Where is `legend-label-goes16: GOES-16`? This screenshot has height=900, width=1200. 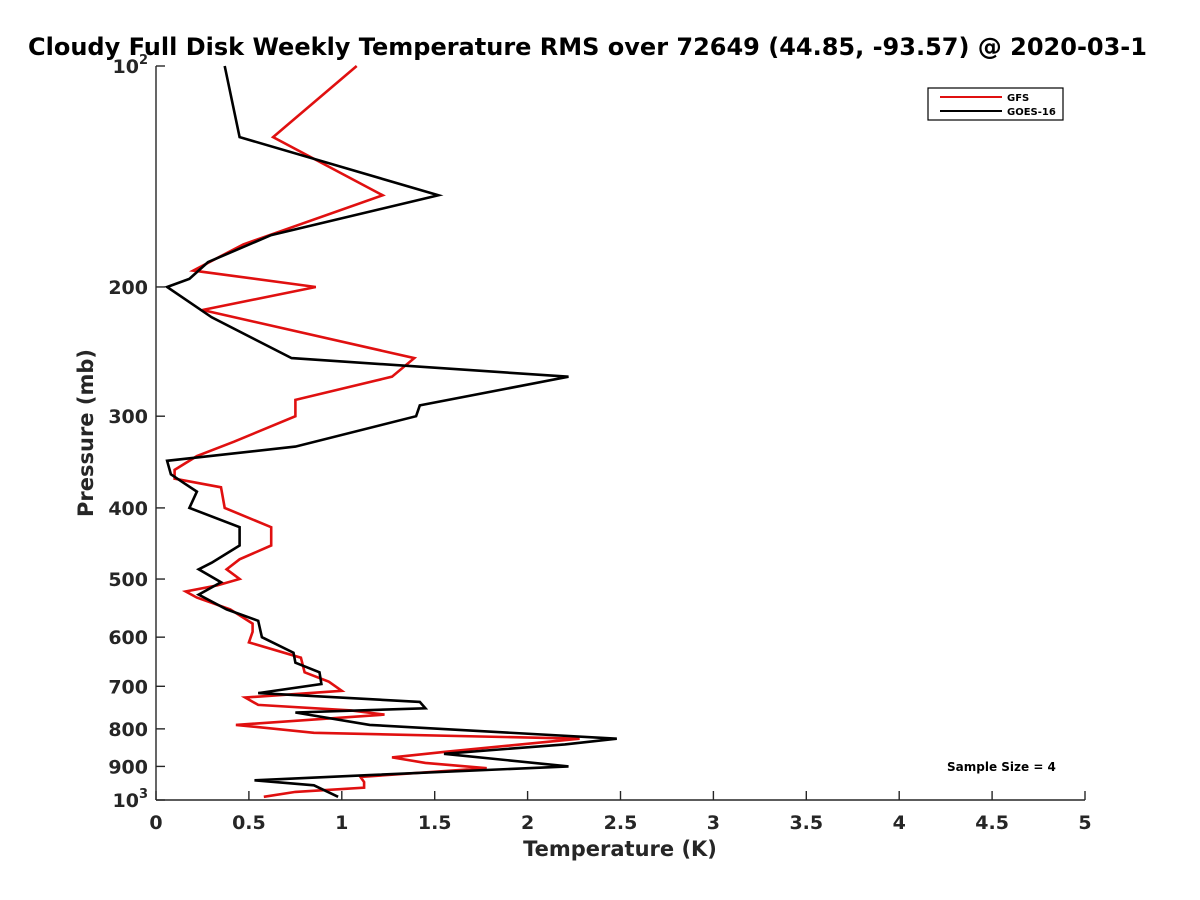
legend-label-goes16: GOES-16 is located at coordinates (1031, 112).